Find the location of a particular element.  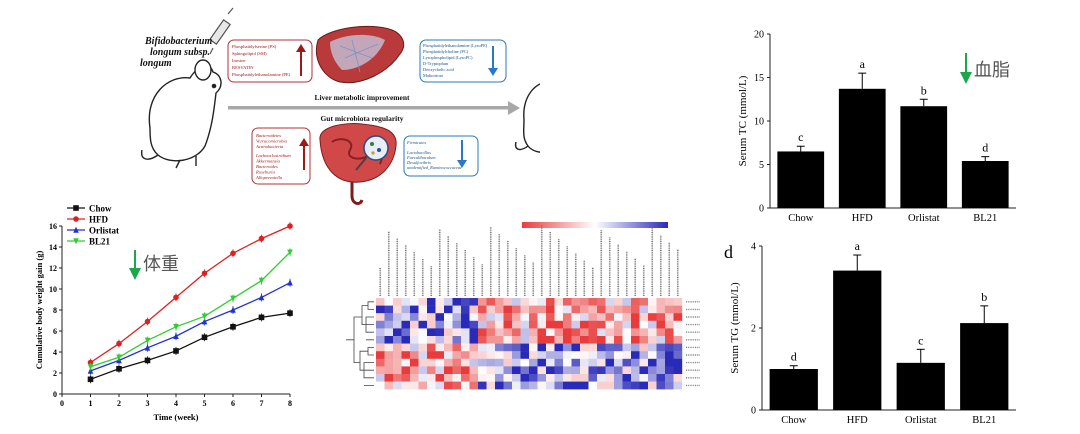

svg-text: Bifidobacterium is located at coordinates (178, 41).